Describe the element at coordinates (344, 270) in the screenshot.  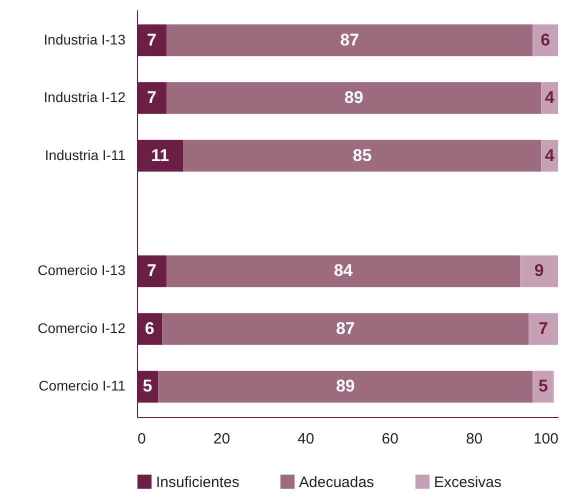
I see `data-label: 84` at that location.